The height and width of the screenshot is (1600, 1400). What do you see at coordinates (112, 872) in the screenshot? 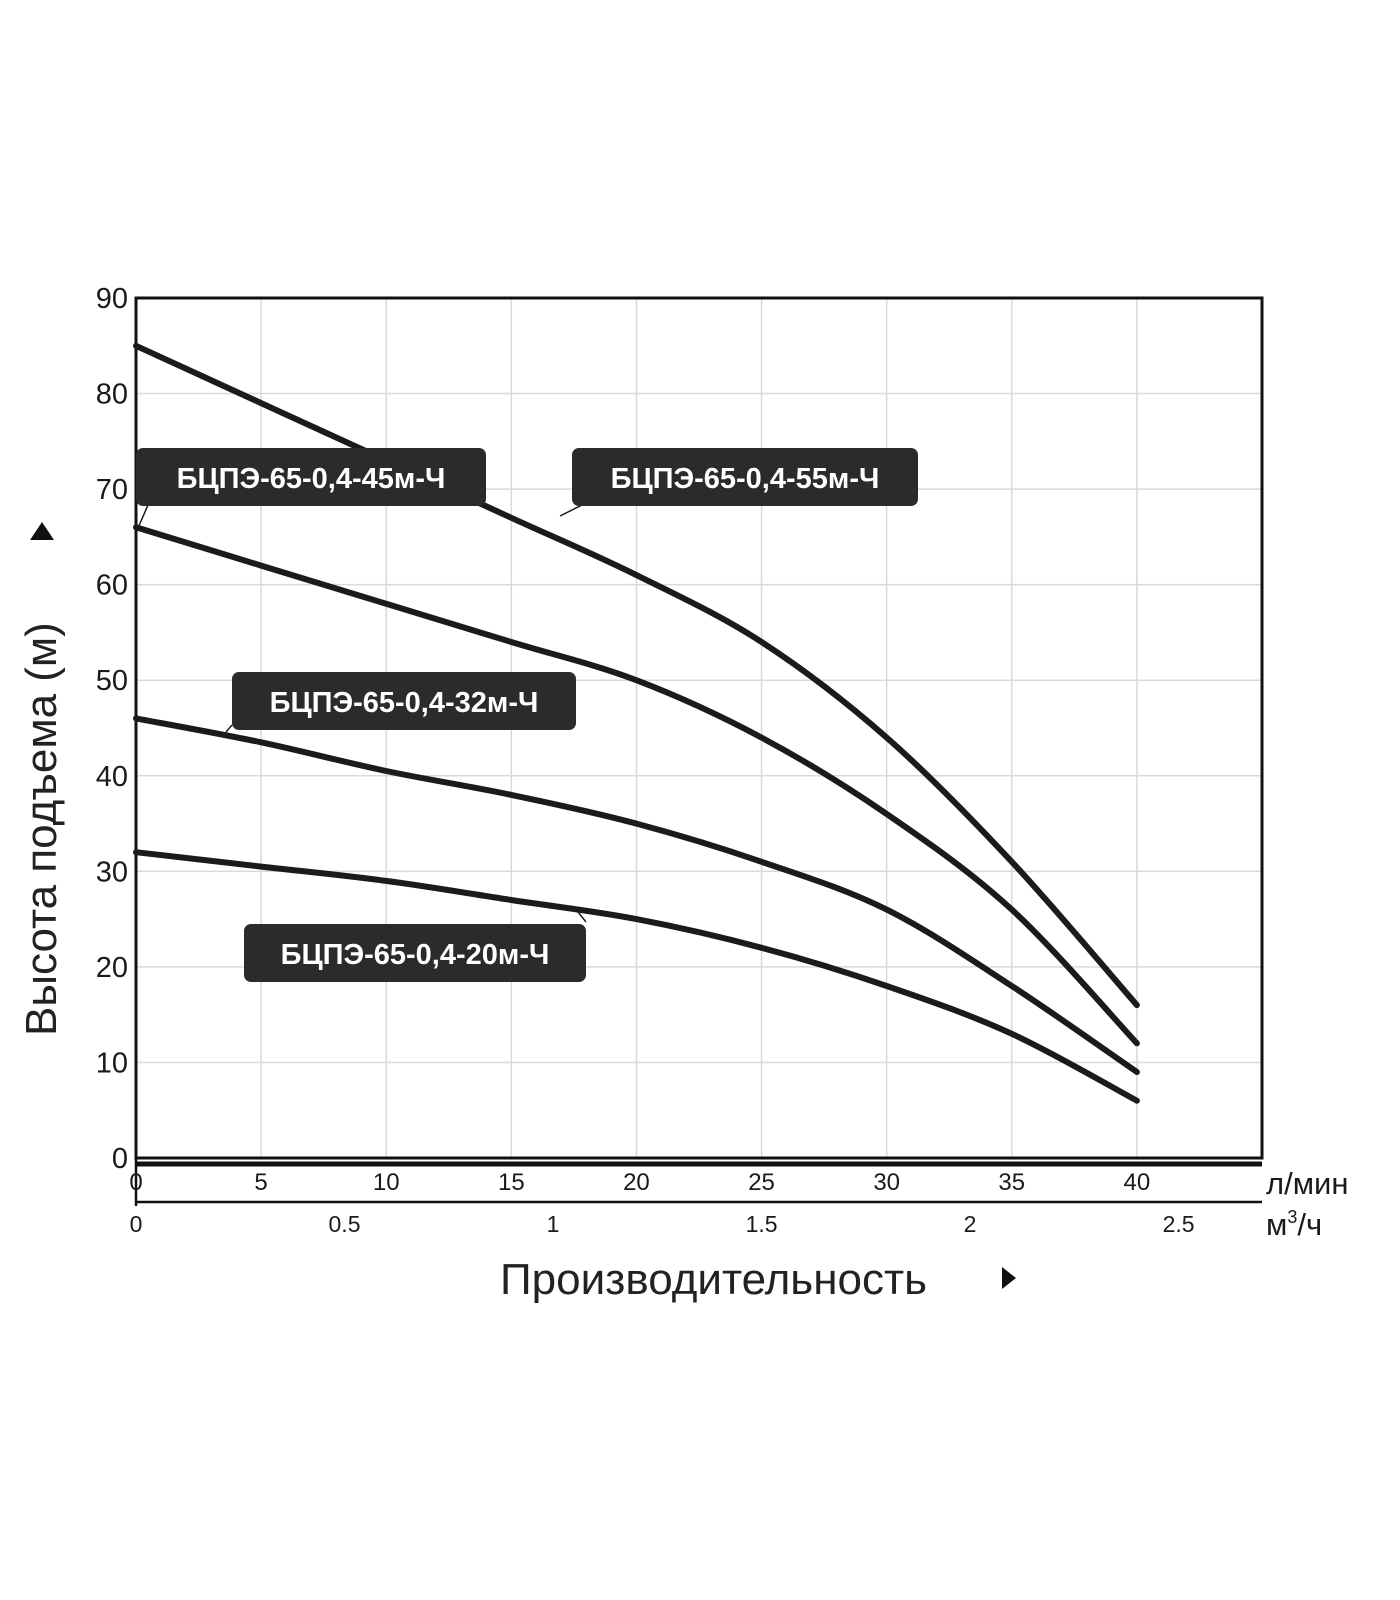
I see `y-tick-label: 30` at bounding box center [112, 872].